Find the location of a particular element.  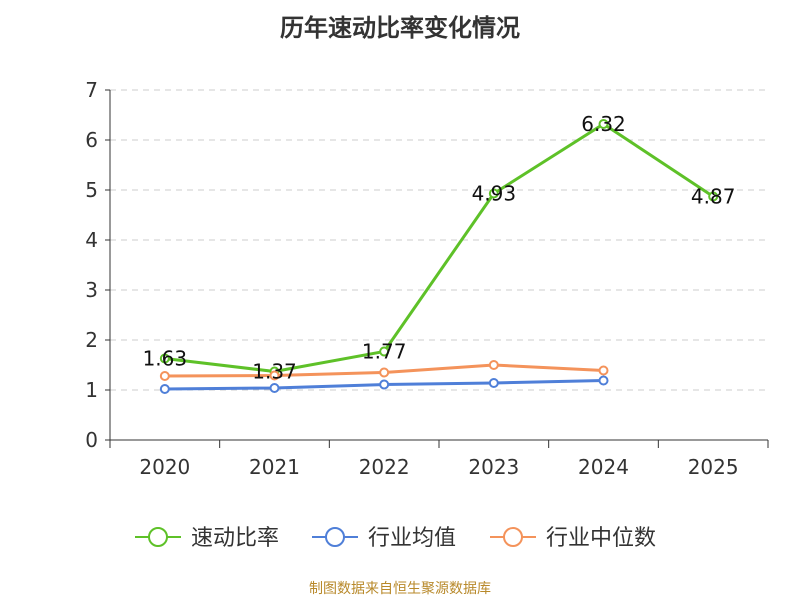

x-tick-label: 2023 is located at coordinates (493, 467).